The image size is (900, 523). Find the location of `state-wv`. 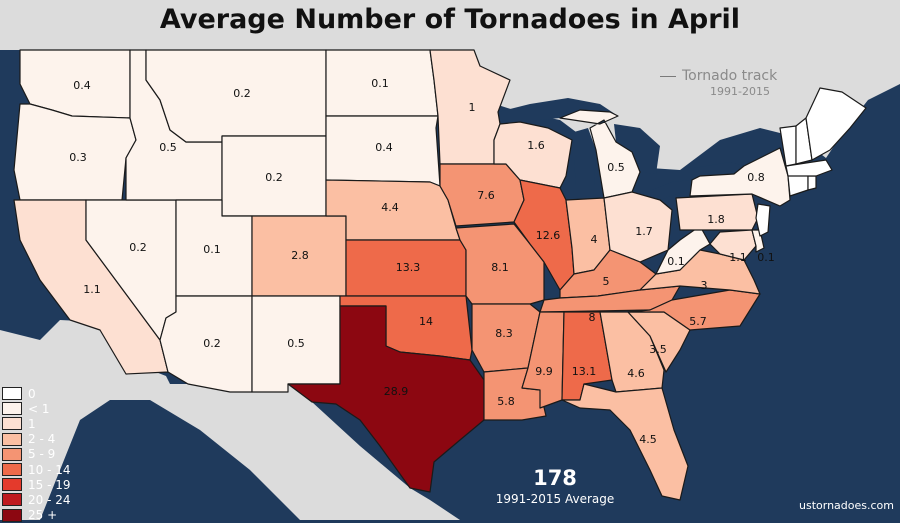

state-wv is located at coordinates (683, 250).